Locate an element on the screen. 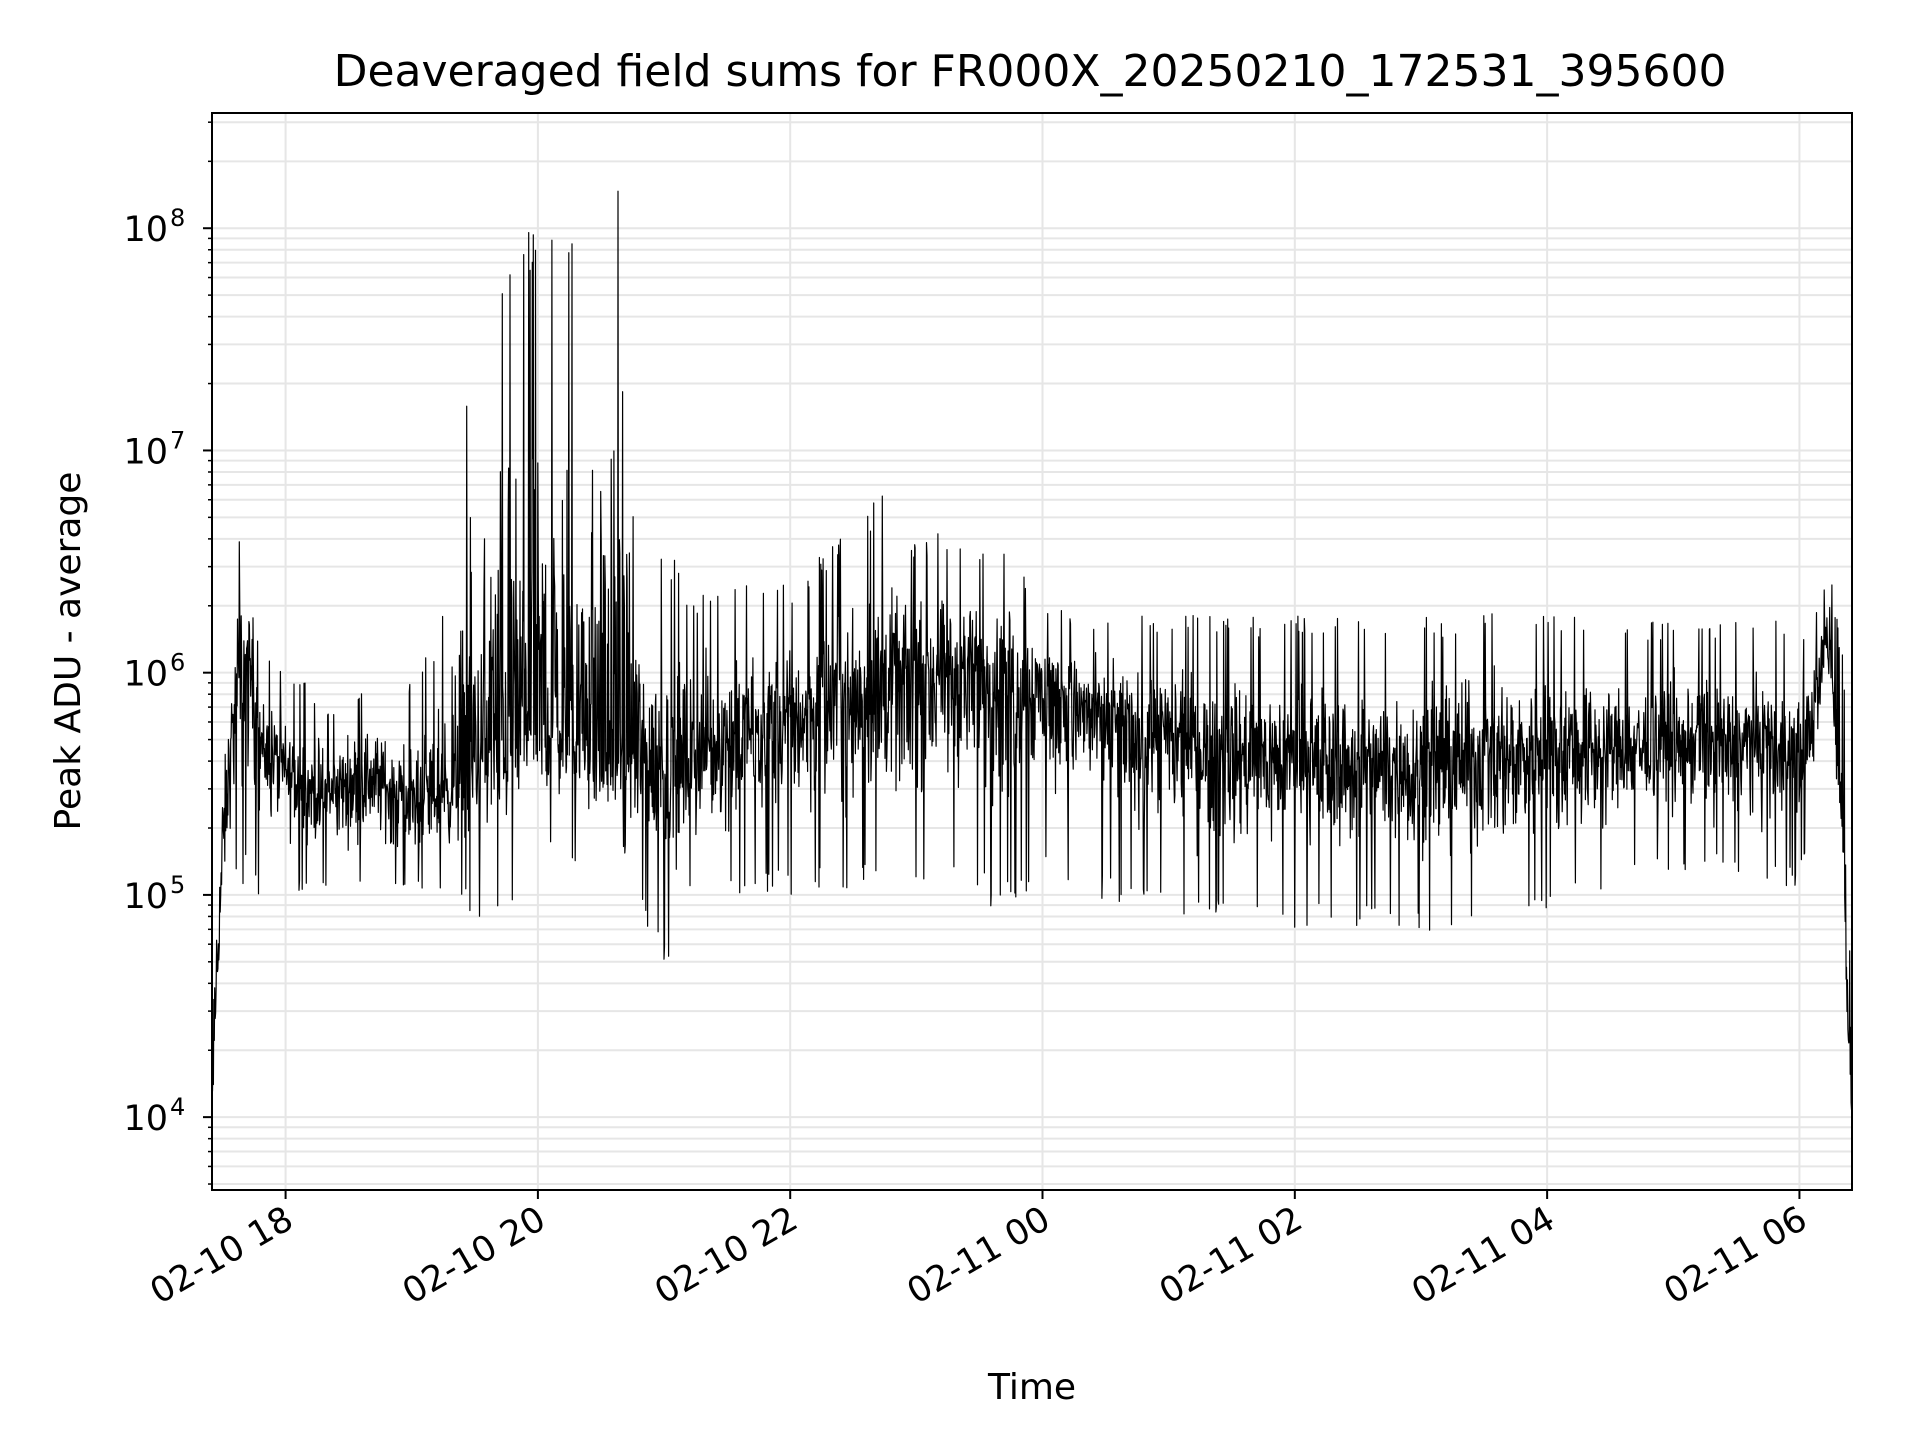  y-tick-exponent: 8 is located at coordinates (177, 218).